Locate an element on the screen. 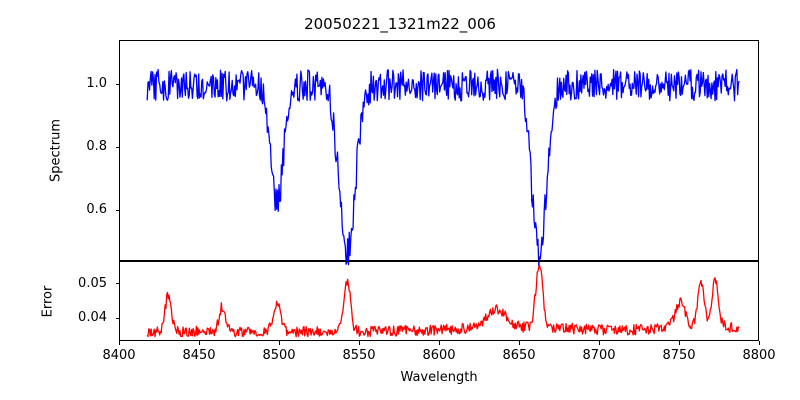  spectrum-ytick-label: 0.8 is located at coordinates (96, 147).